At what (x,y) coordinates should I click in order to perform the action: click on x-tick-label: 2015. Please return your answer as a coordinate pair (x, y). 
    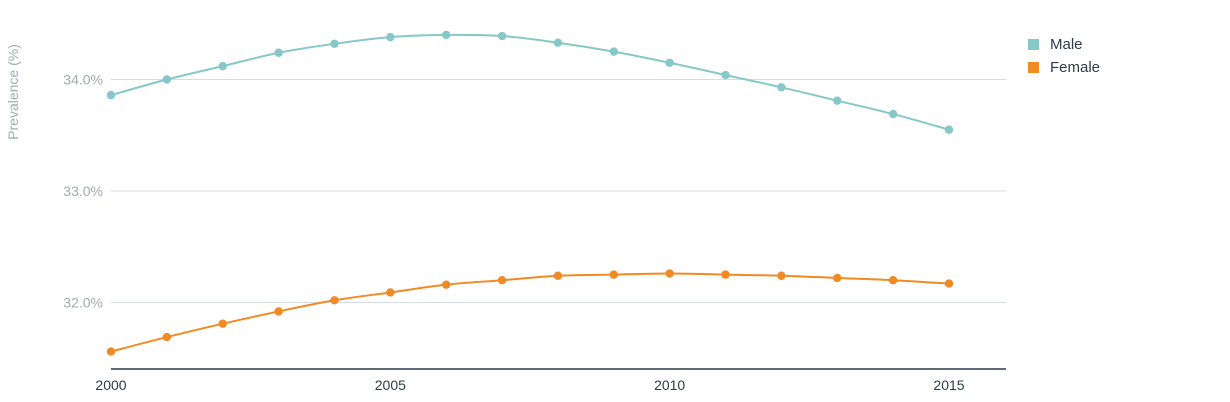
    Looking at the image, I should click on (948, 385).